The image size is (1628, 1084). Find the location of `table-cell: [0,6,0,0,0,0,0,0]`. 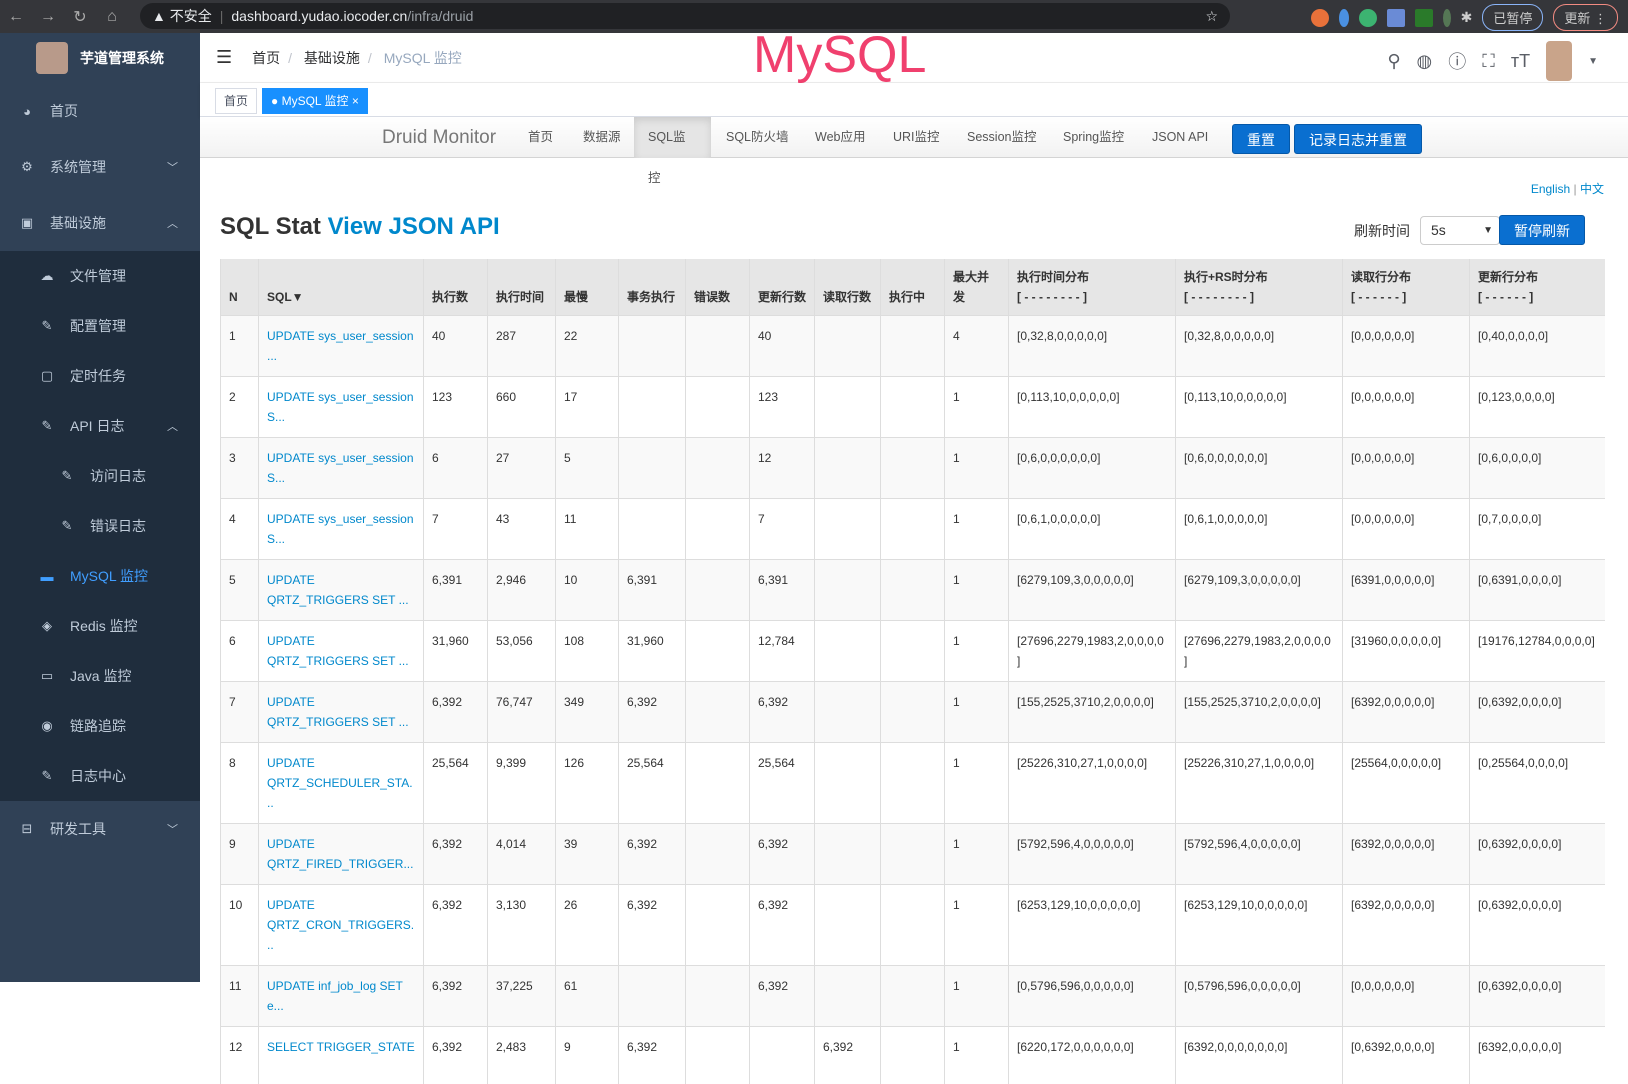

table-cell: [0,6,0,0,0,0,0,0] is located at coordinates (1092, 468).